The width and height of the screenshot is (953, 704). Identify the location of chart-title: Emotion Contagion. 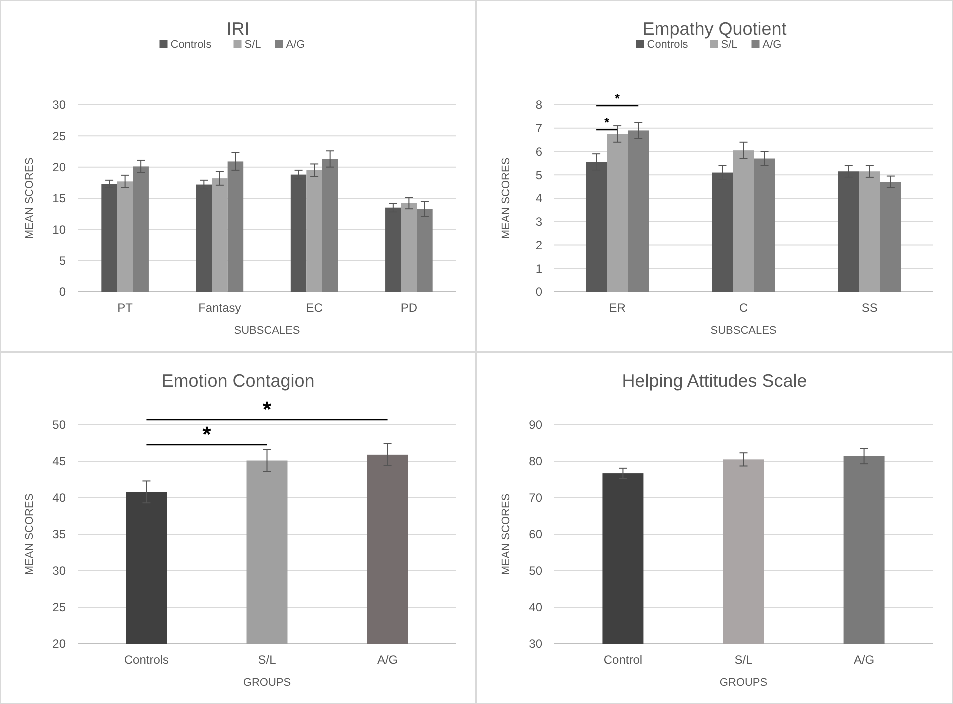
(238, 381).